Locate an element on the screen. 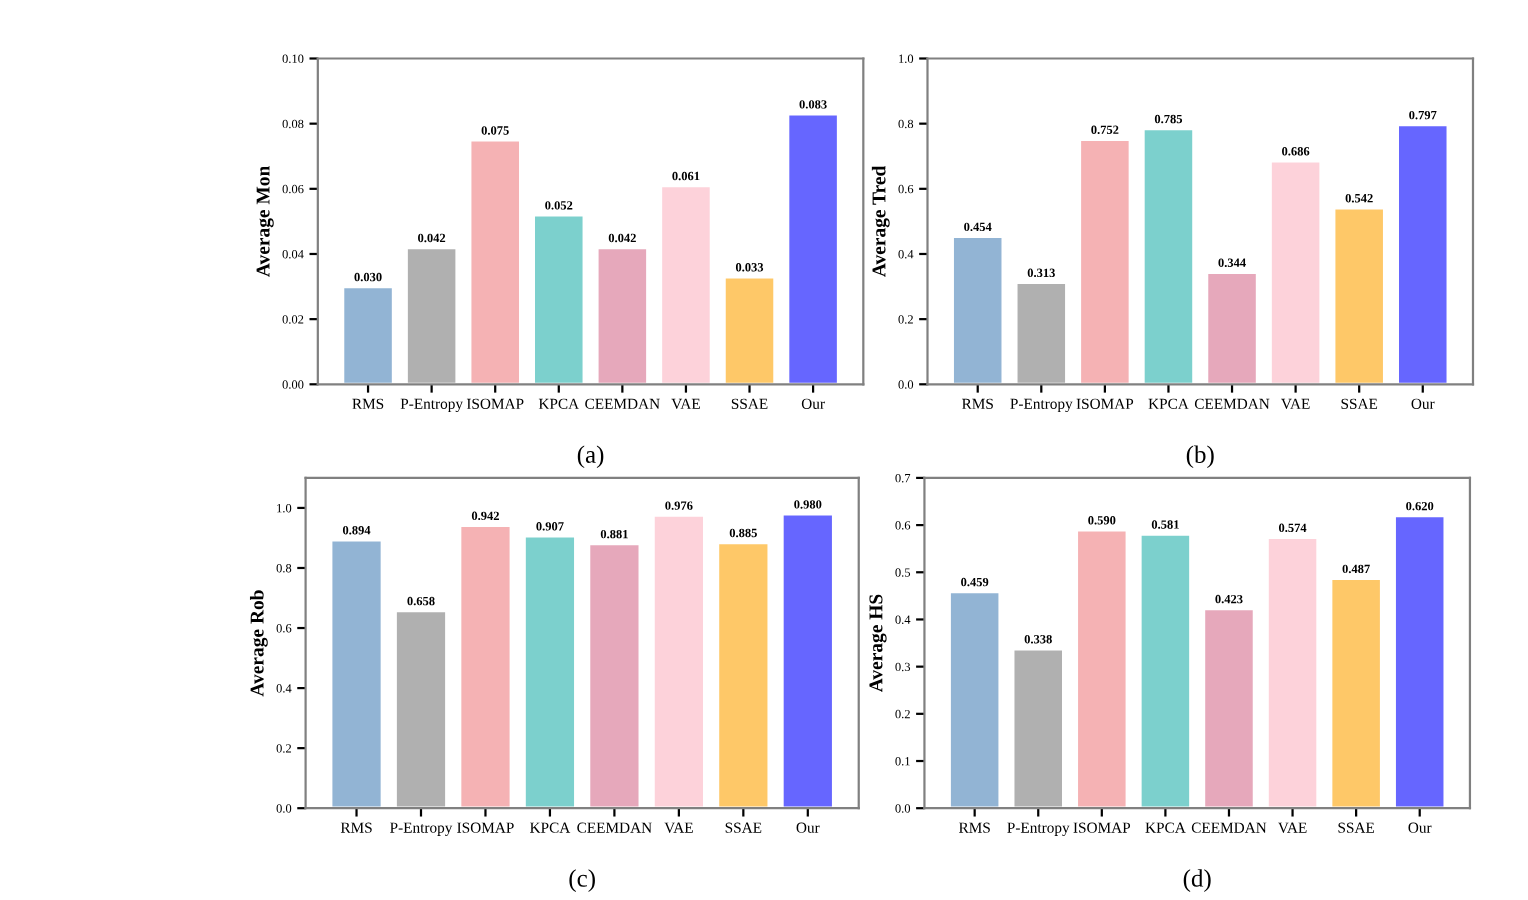 The image size is (1528, 900). y-axis-title: Average Tred is located at coordinates (880, 221).